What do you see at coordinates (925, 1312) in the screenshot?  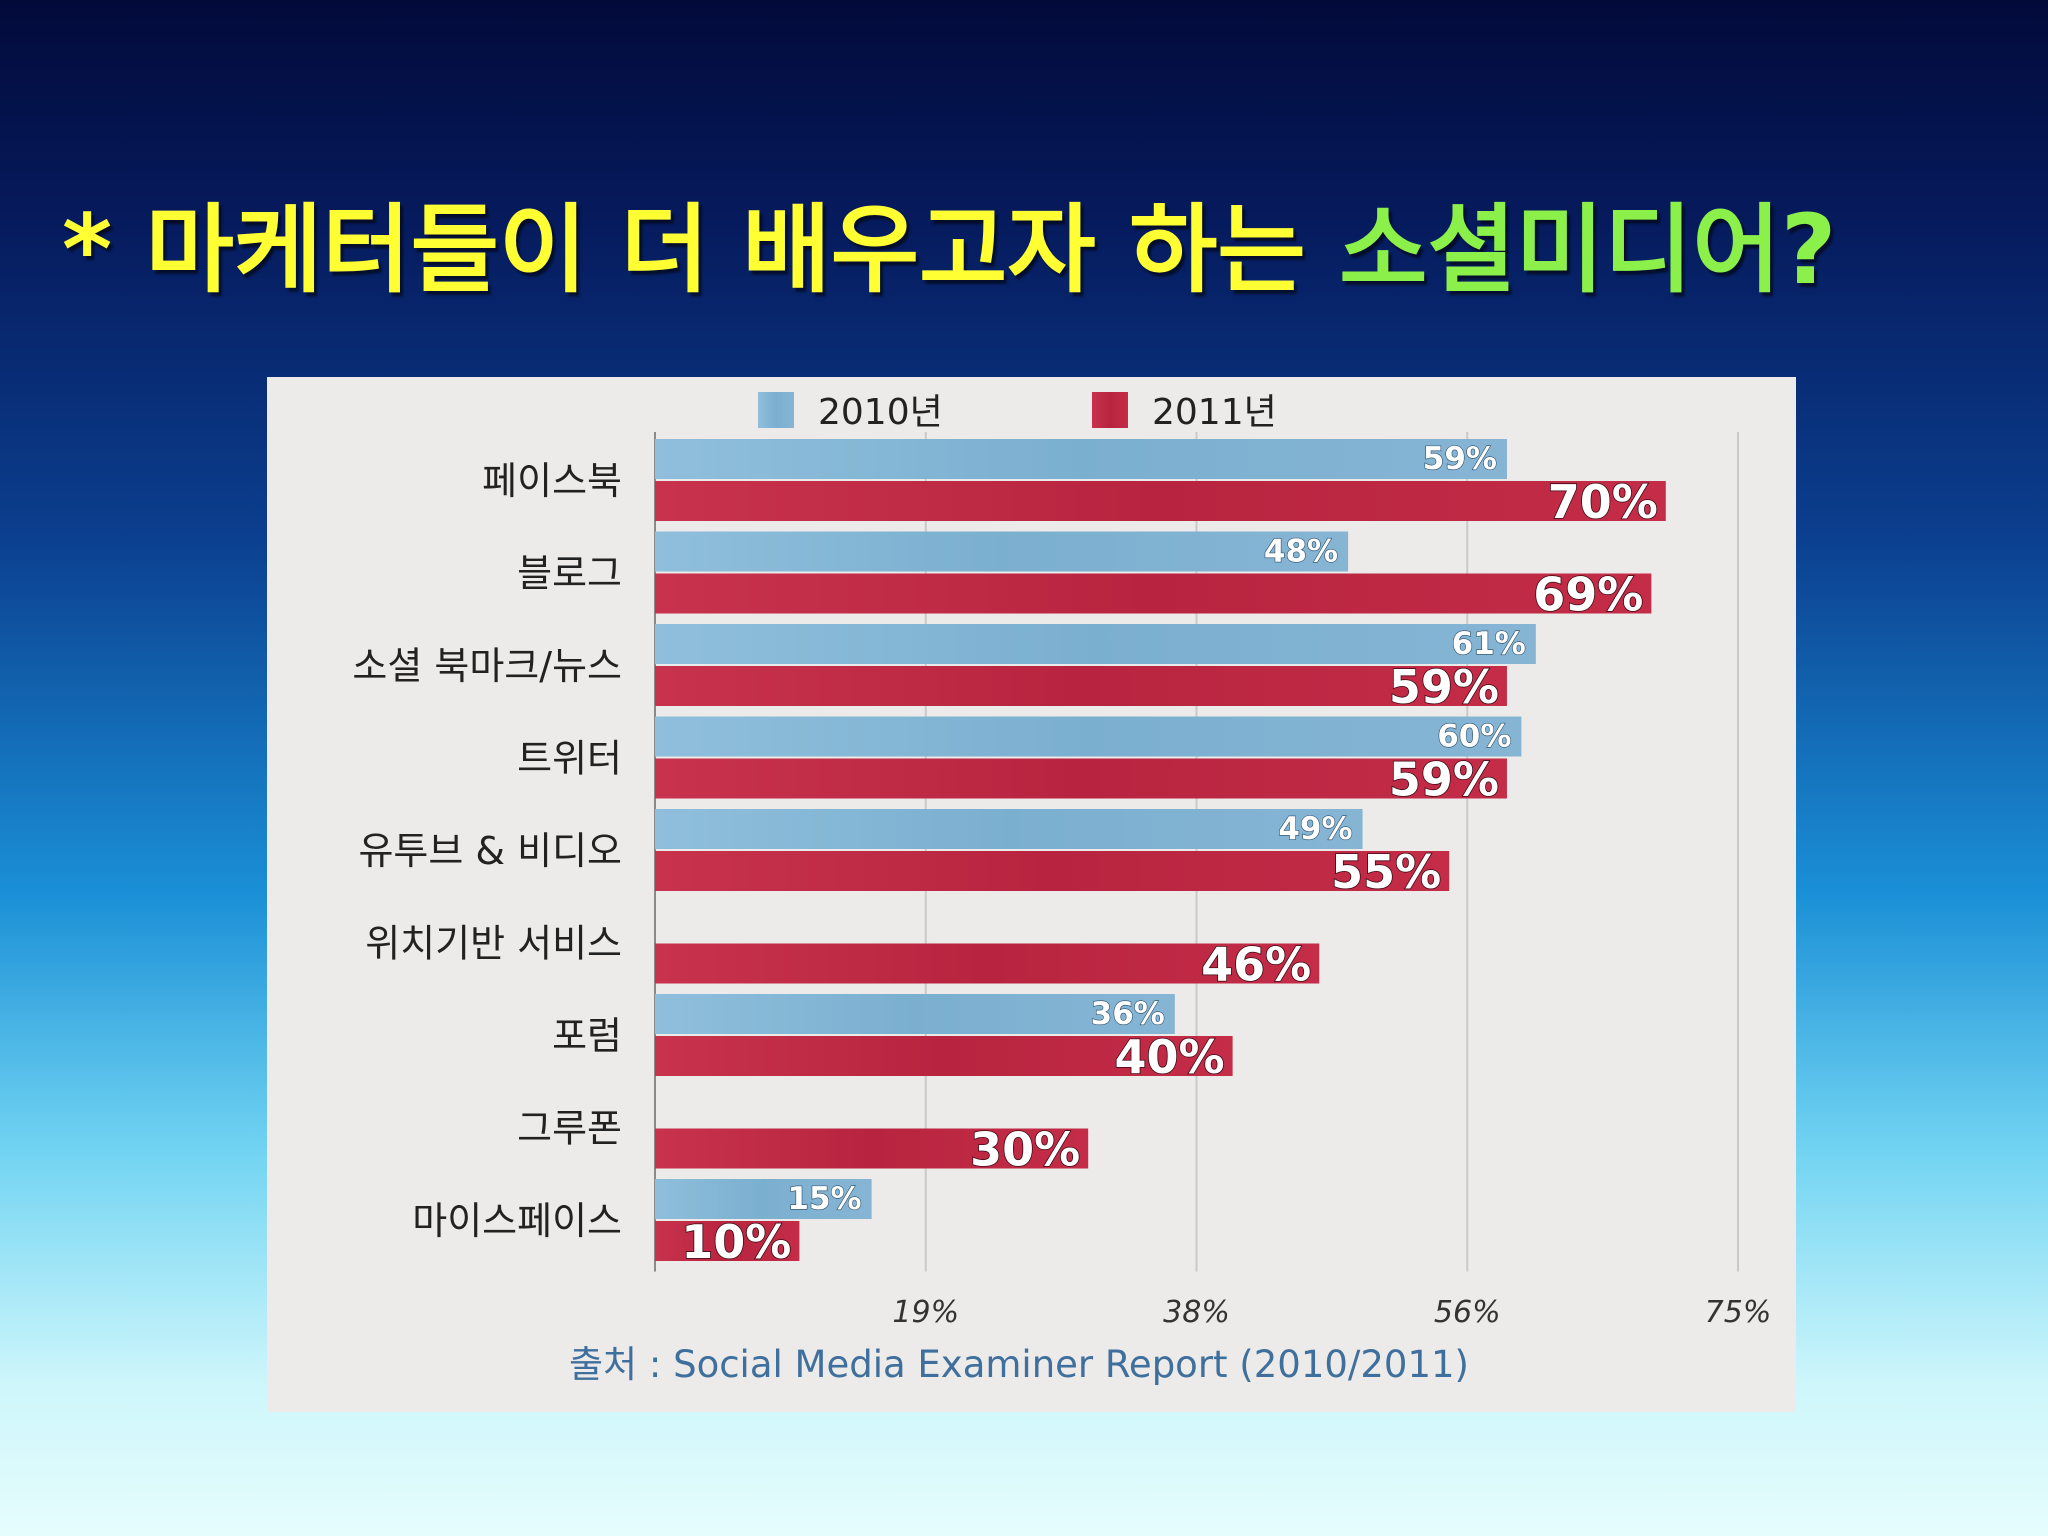 I see `x-tick-label: 19%` at bounding box center [925, 1312].